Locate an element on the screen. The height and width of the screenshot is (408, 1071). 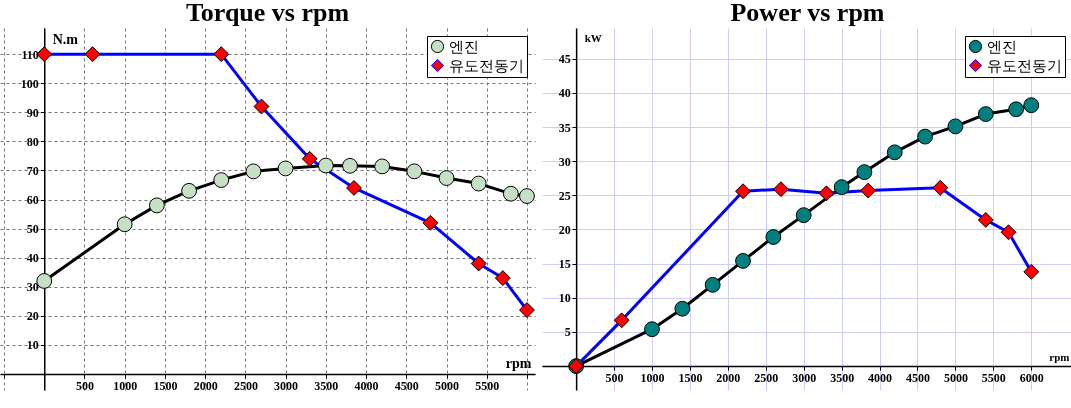
y-tick-label: 60 is located at coordinates (32, 200).